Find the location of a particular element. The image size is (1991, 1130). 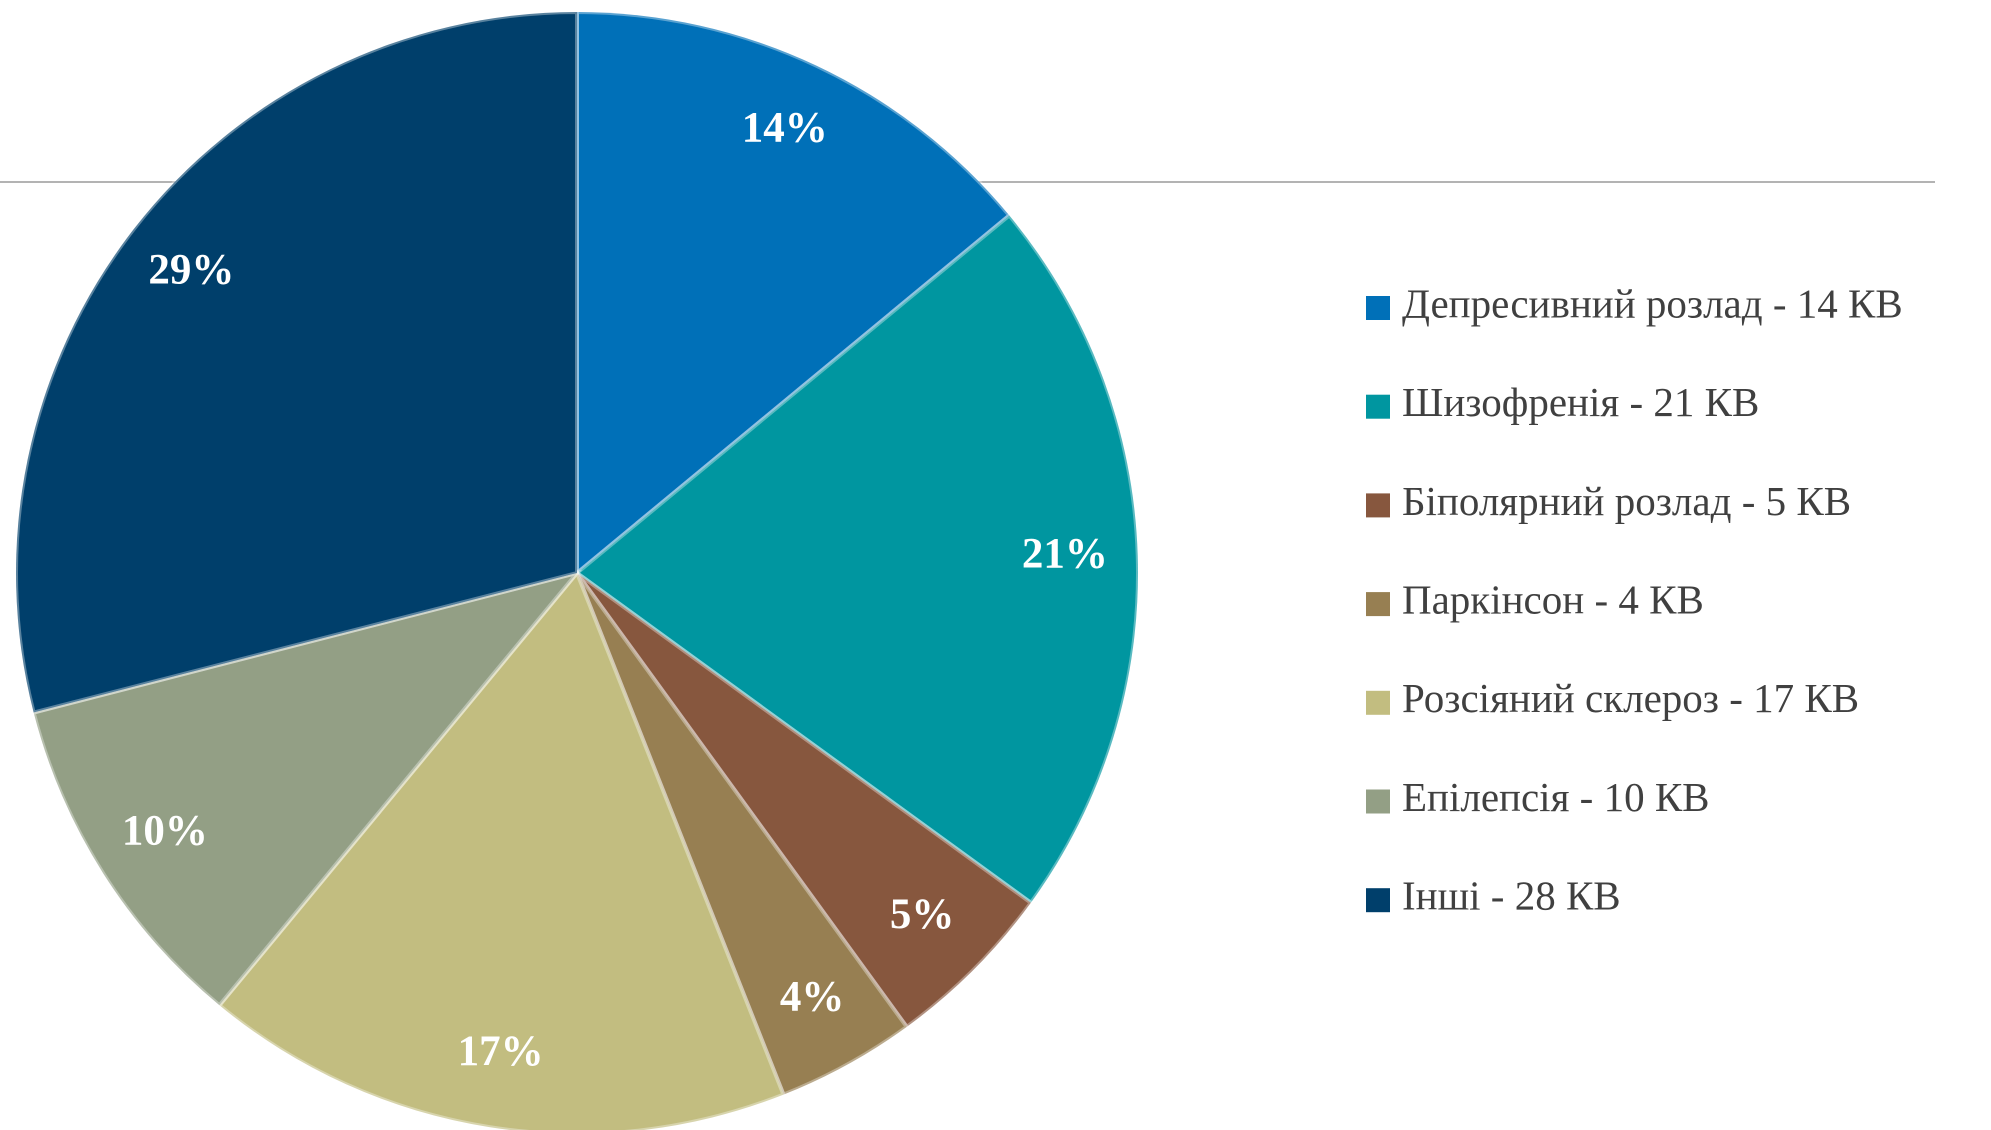

data-label: 29% is located at coordinates (191, 270).